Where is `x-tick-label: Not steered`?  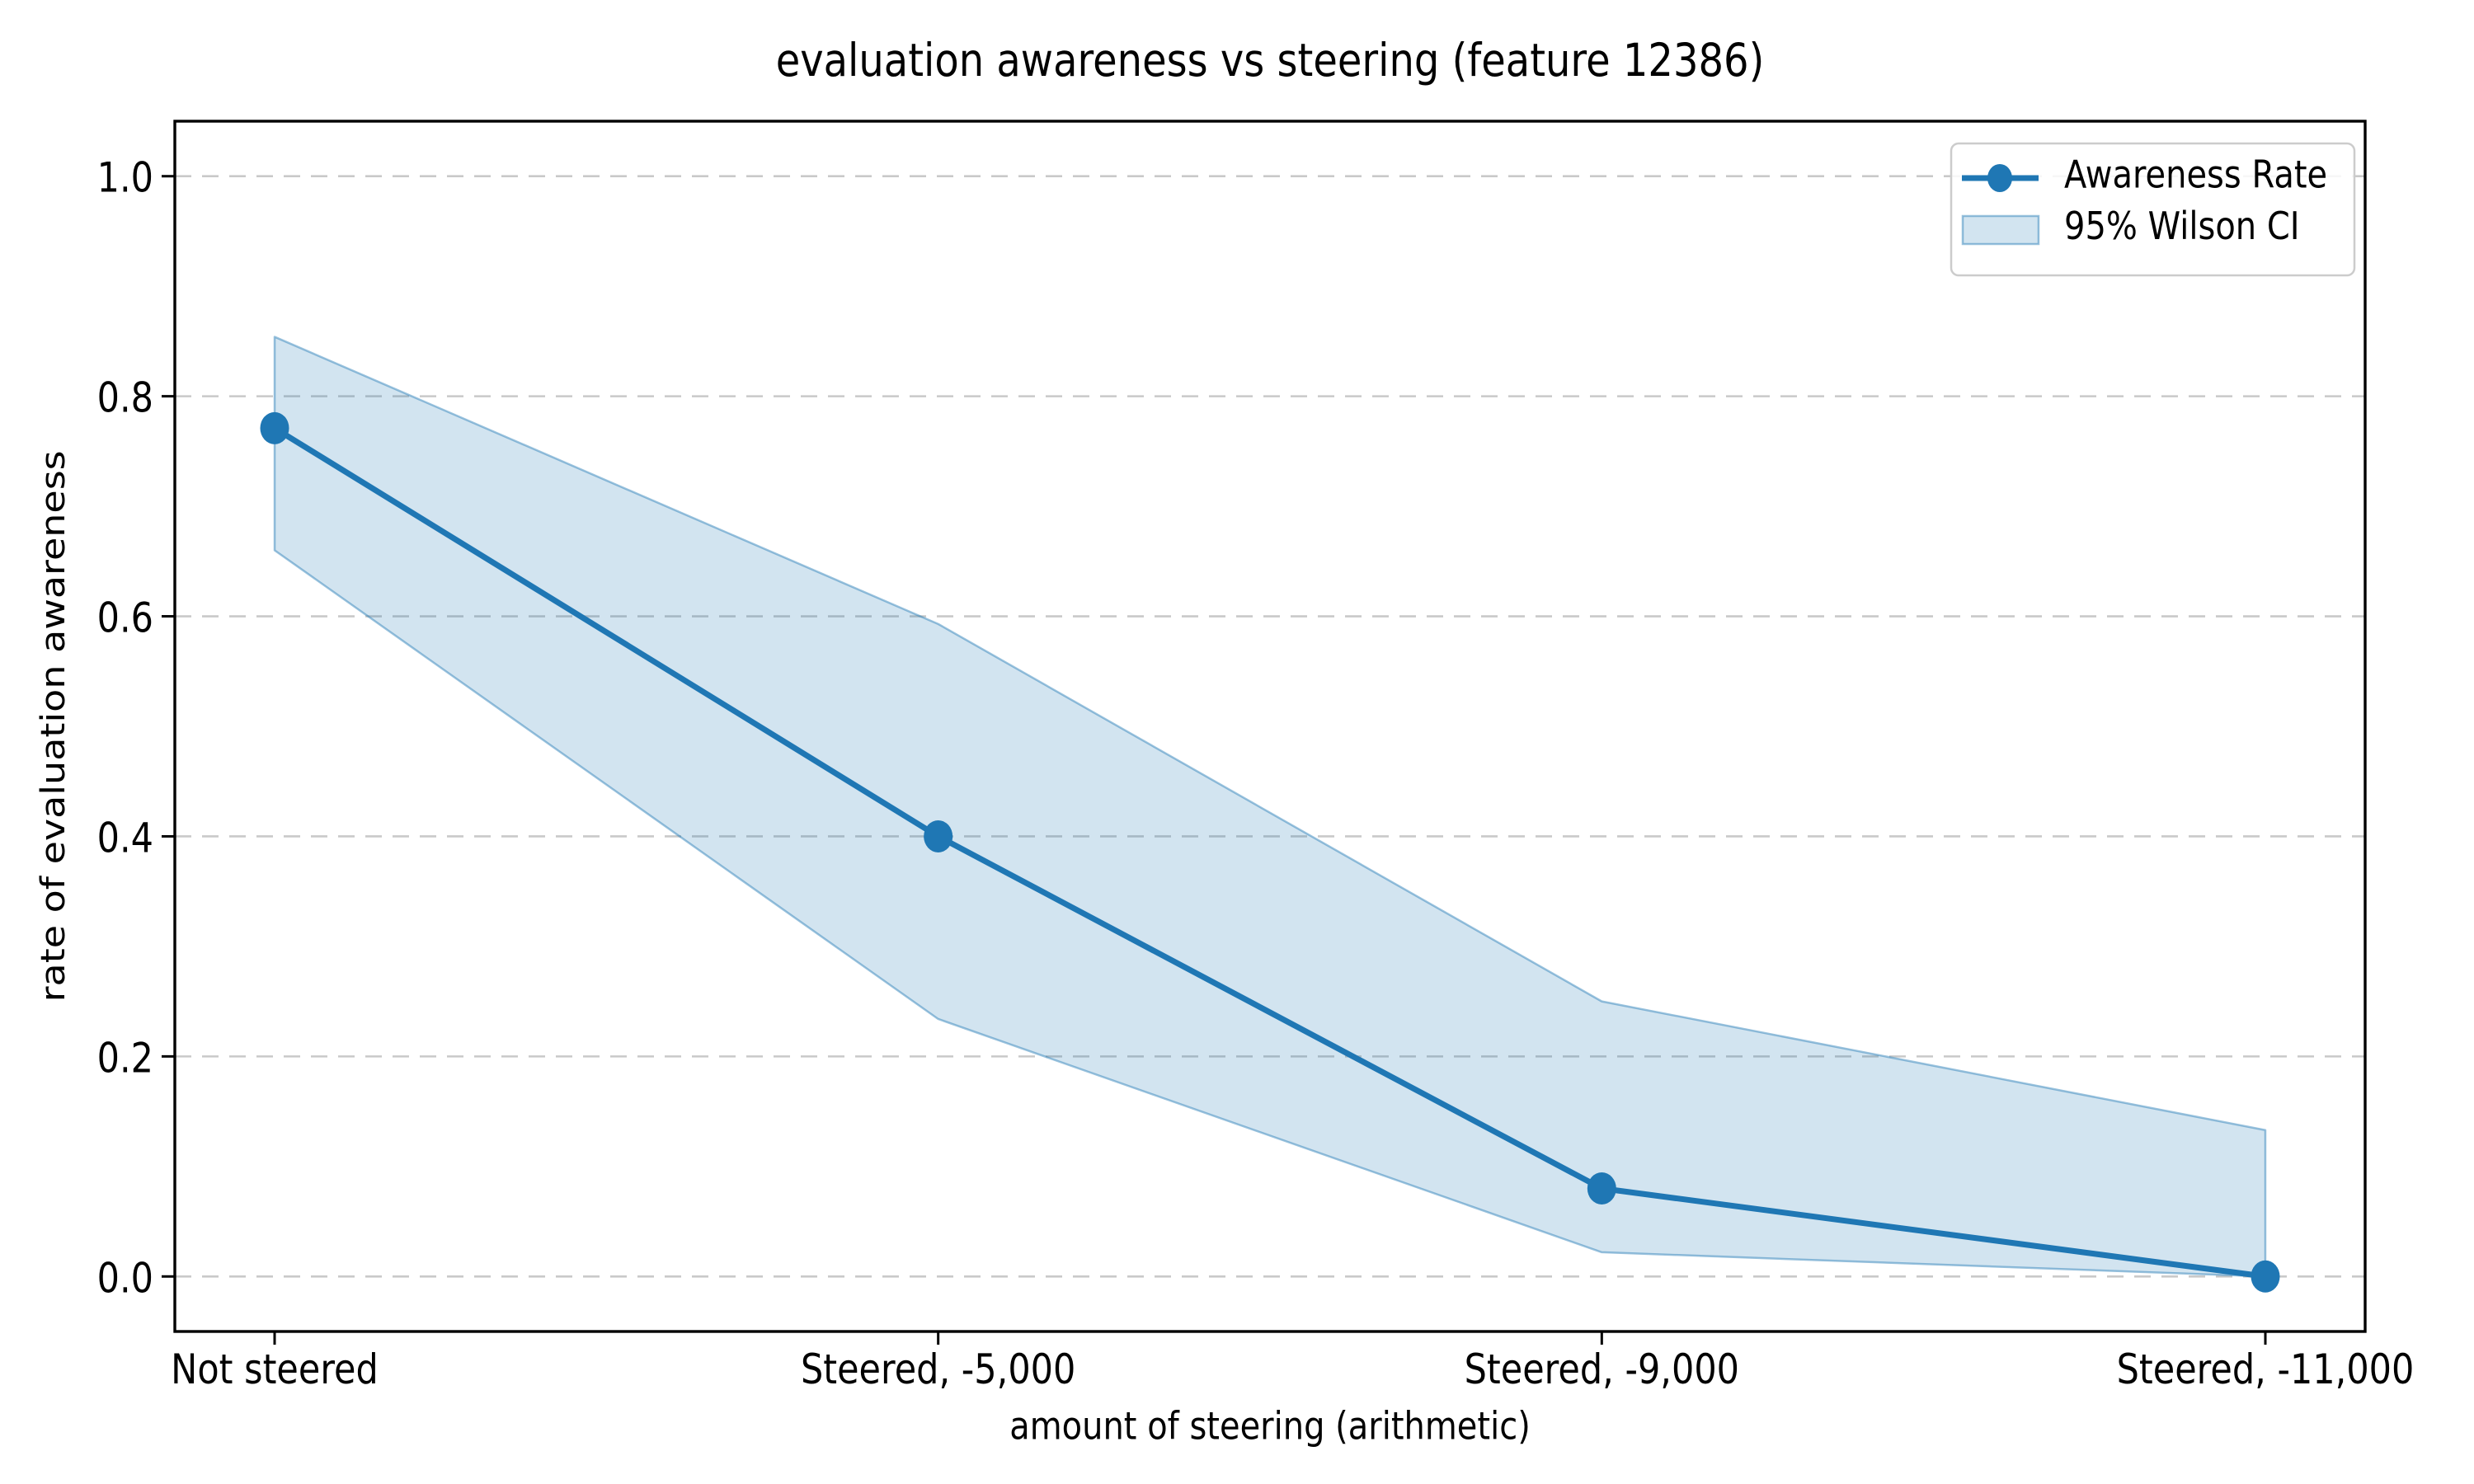
x-tick-label: Not steered is located at coordinates (275, 1369).